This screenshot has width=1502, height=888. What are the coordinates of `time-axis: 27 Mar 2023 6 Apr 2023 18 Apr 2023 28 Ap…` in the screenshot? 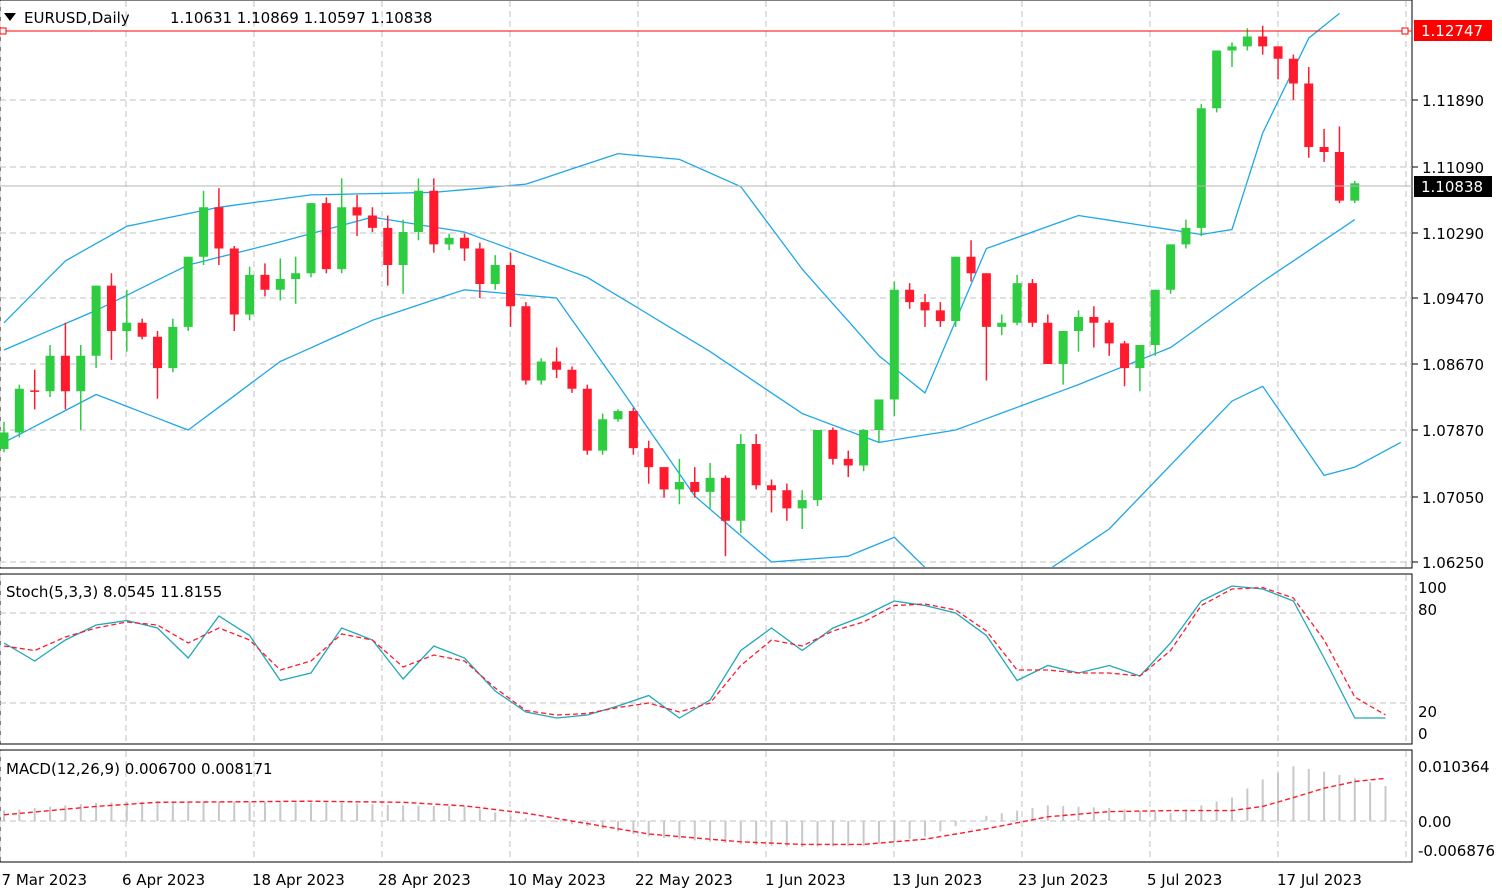 It's located at (681, 879).